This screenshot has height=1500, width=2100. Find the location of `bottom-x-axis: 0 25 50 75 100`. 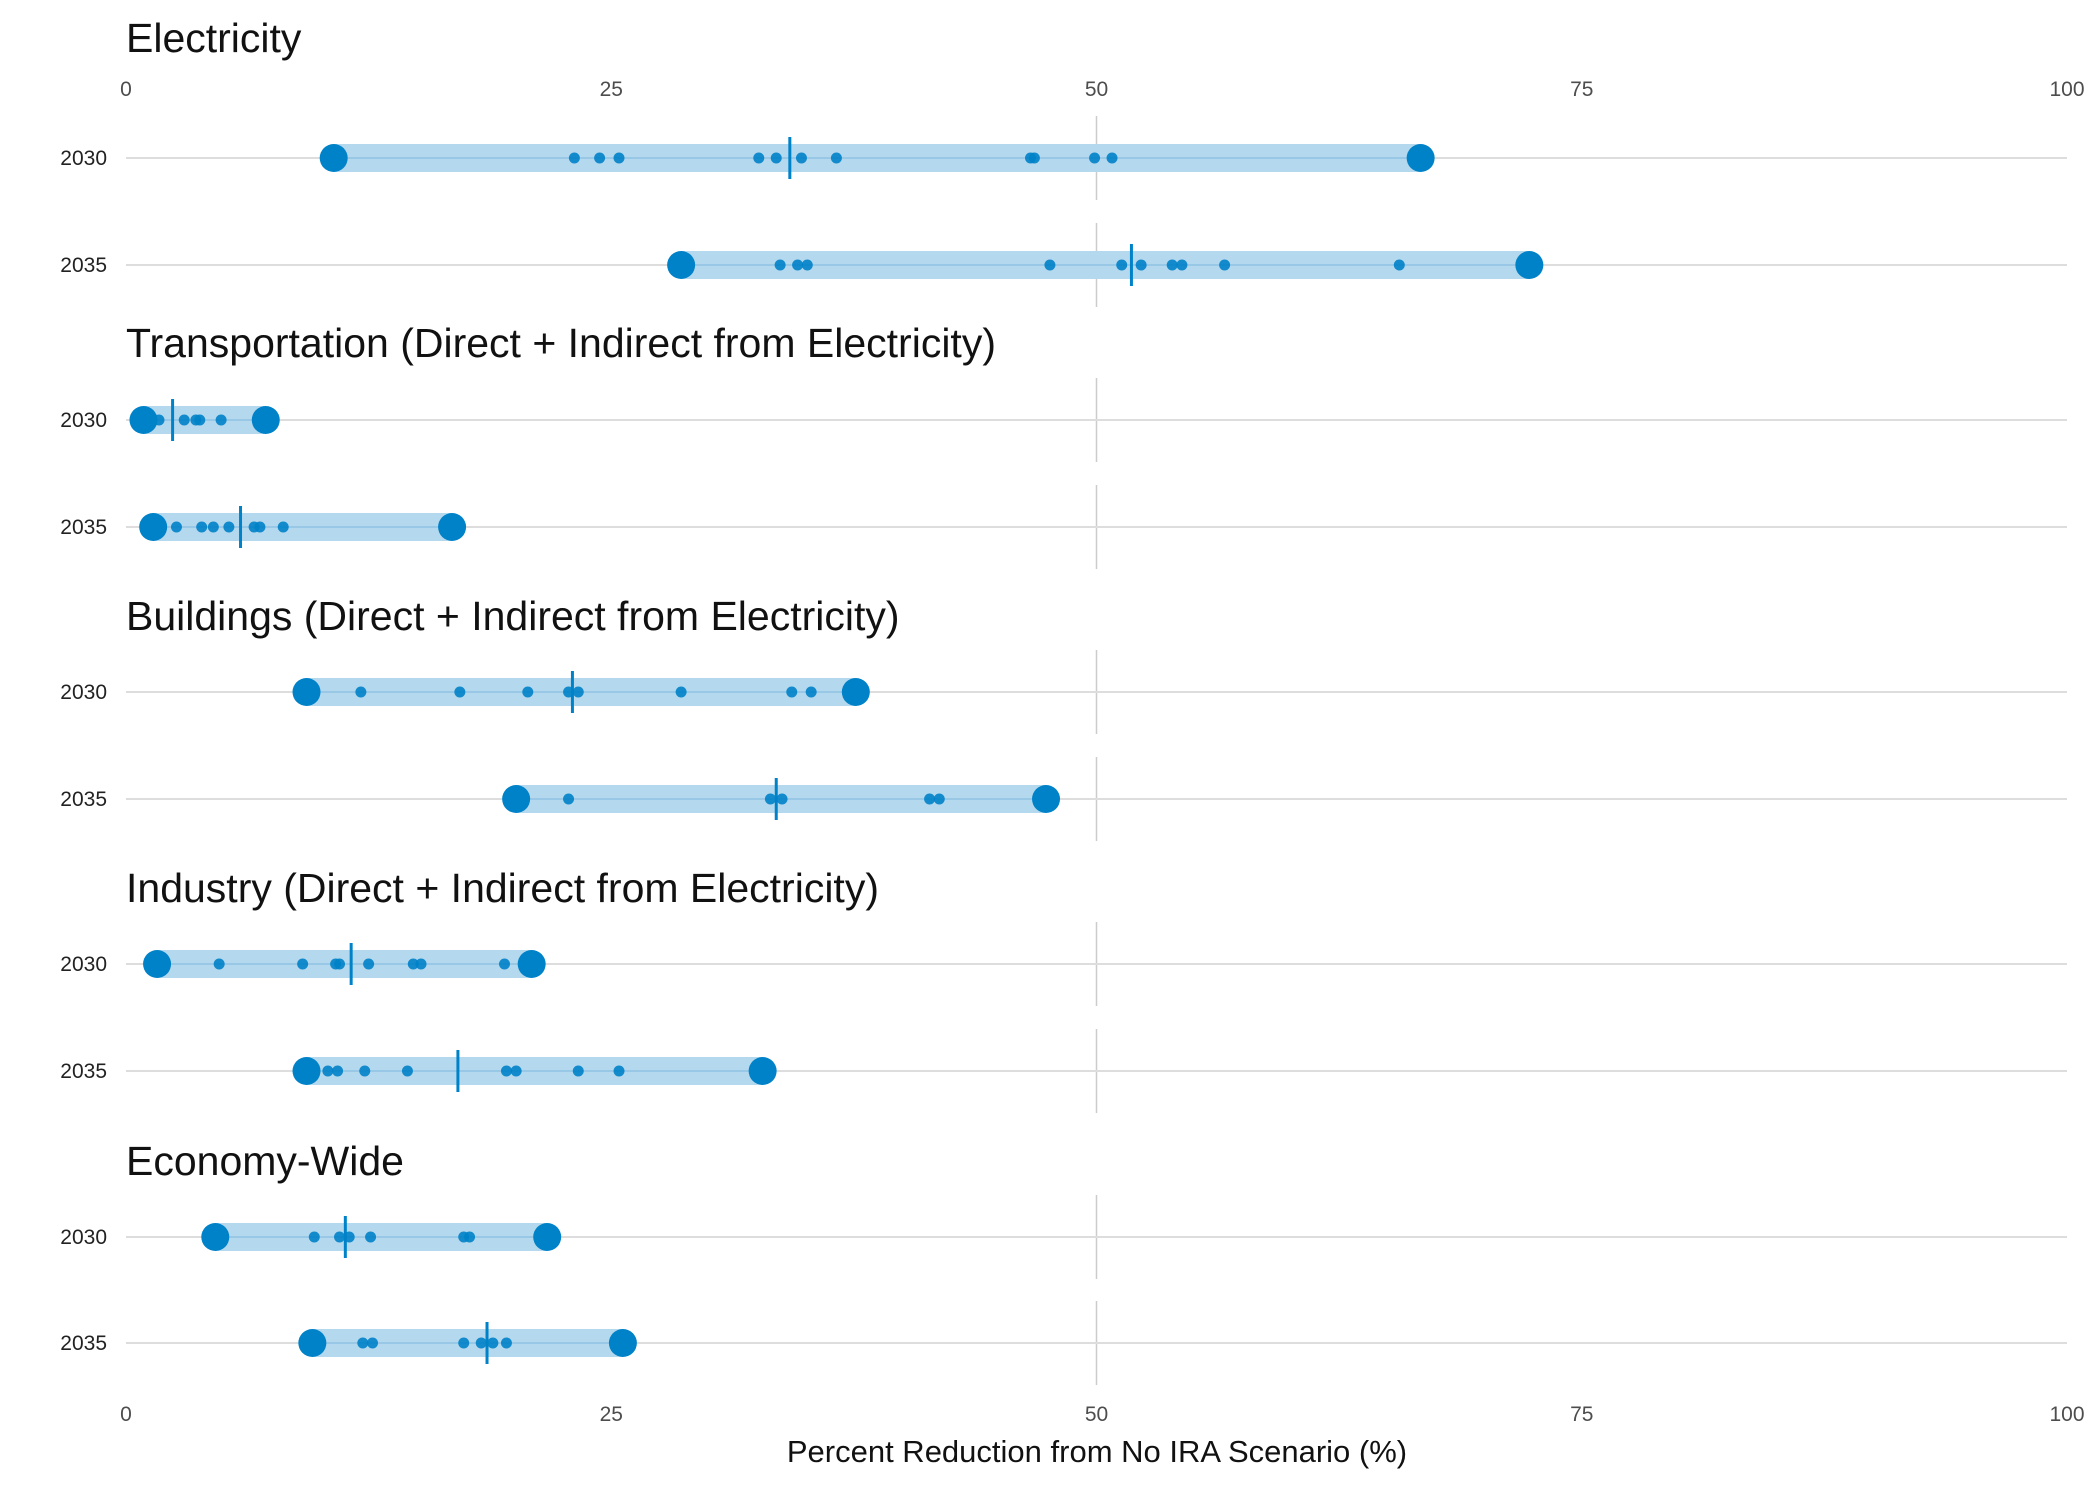

bottom-x-axis: 0 25 50 75 100 is located at coordinates (1102, 1414).